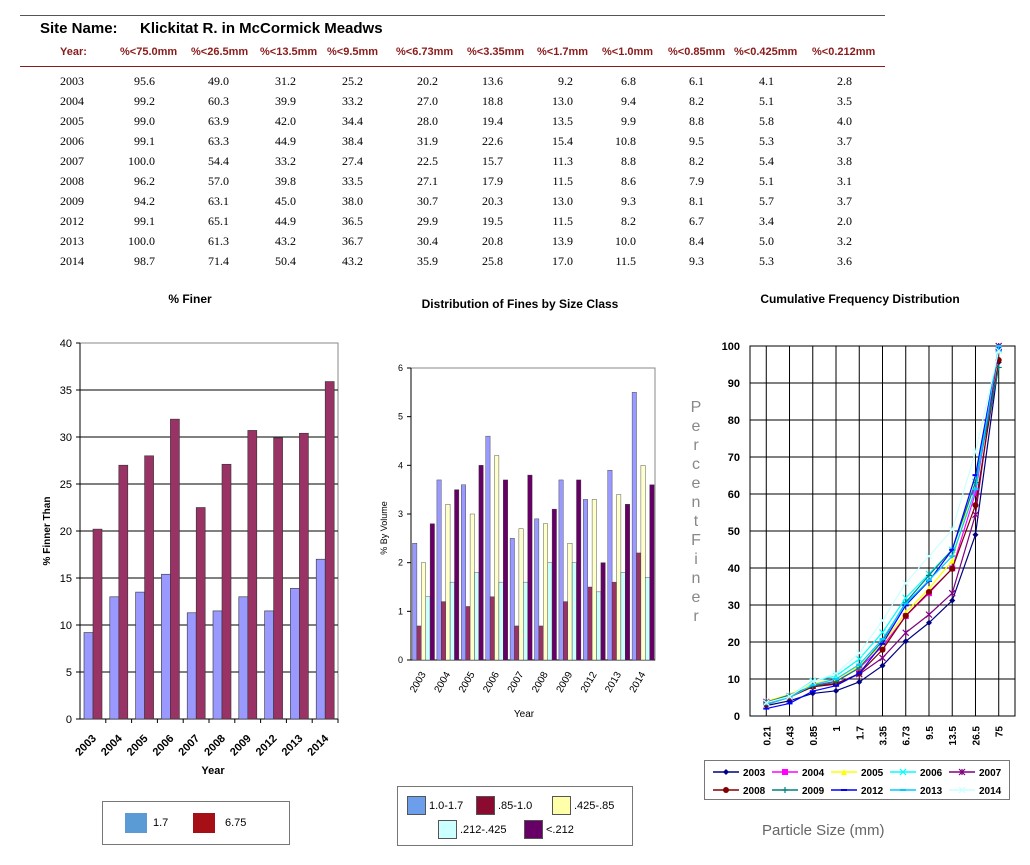 This screenshot has height=865, width=1030. I want to click on table-cell: 94.2, so click(144, 201).